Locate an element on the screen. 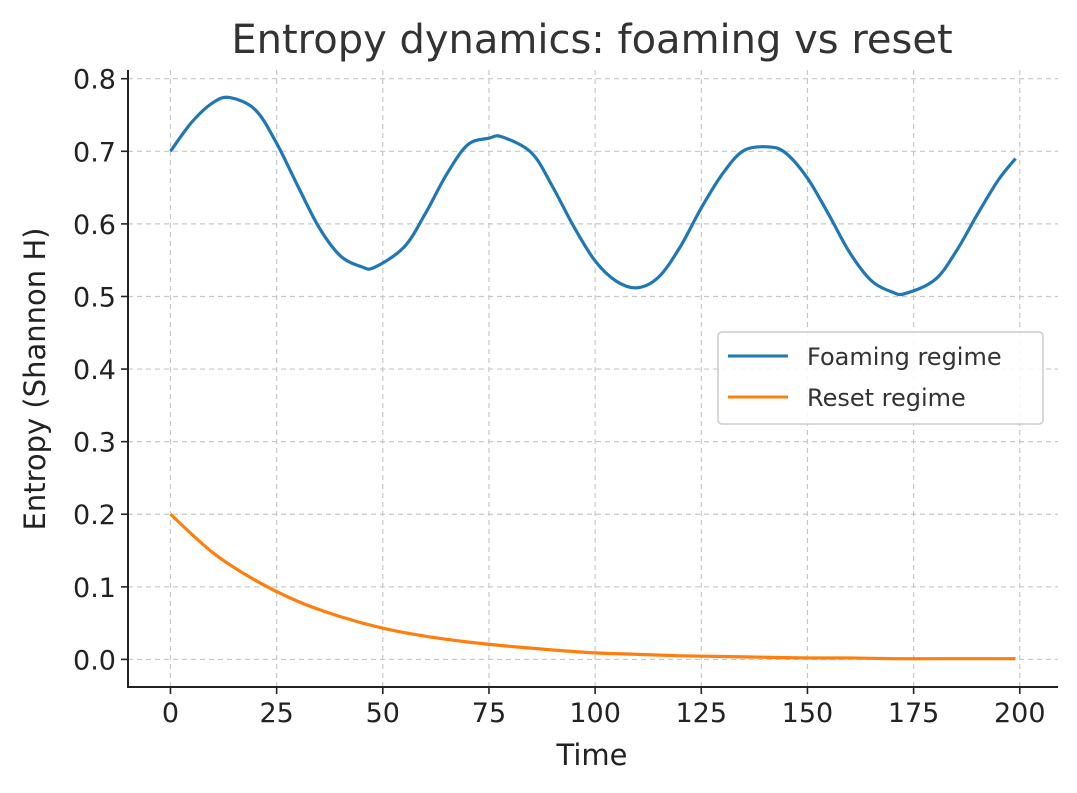 The height and width of the screenshot is (793, 1077). x-tick-label: 100 is located at coordinates (595, 713).